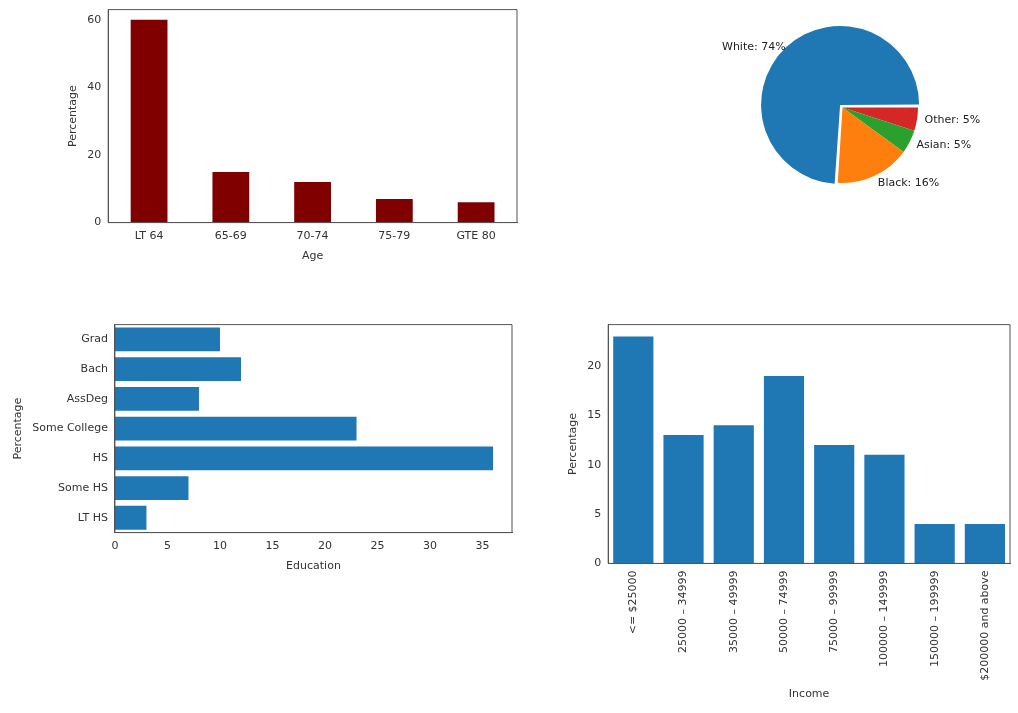 This screenshot has height=713, width=1018. I want to click on x-tick-label: 25, so click(377, 546).